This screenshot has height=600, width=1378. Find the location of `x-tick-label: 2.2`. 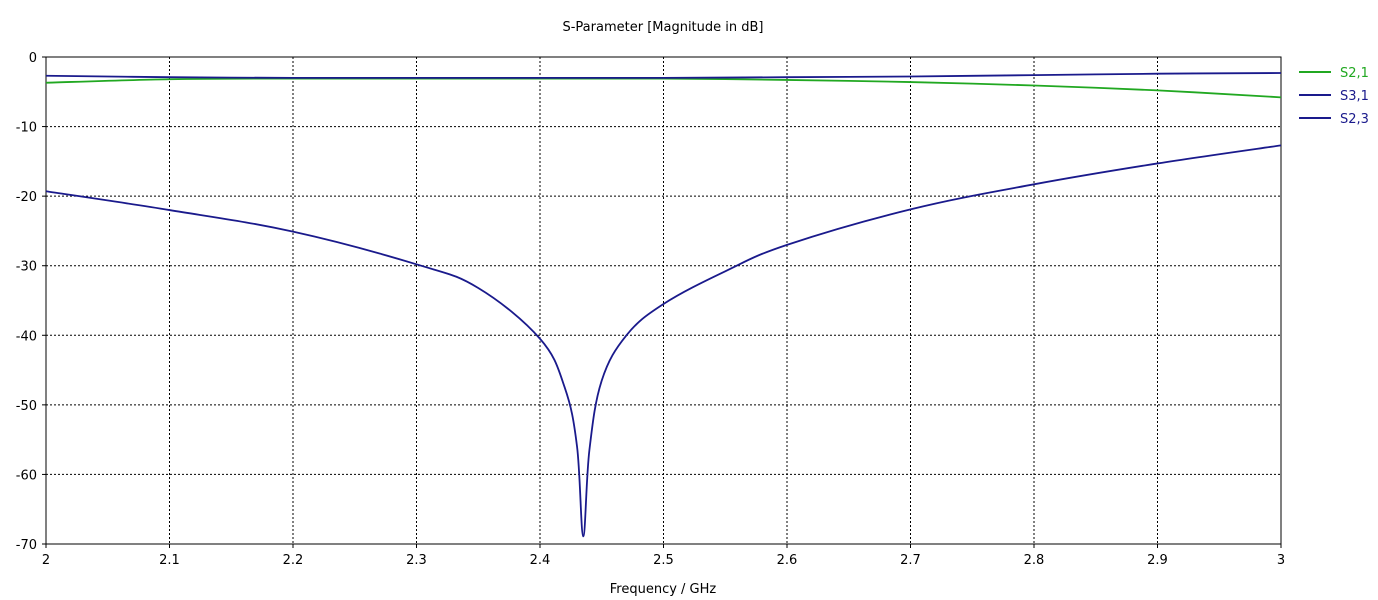

x-tick-label: 2.2 is located at coordinates (293, 560).